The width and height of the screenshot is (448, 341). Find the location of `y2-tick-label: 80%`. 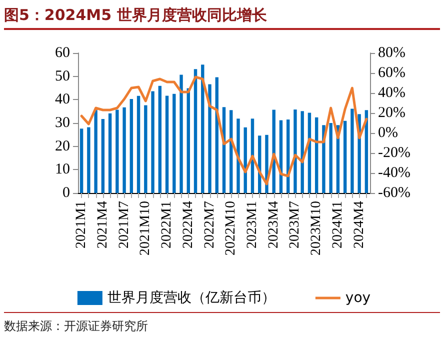

y2-tick-label: 80% is located at coordinates (392, 53).